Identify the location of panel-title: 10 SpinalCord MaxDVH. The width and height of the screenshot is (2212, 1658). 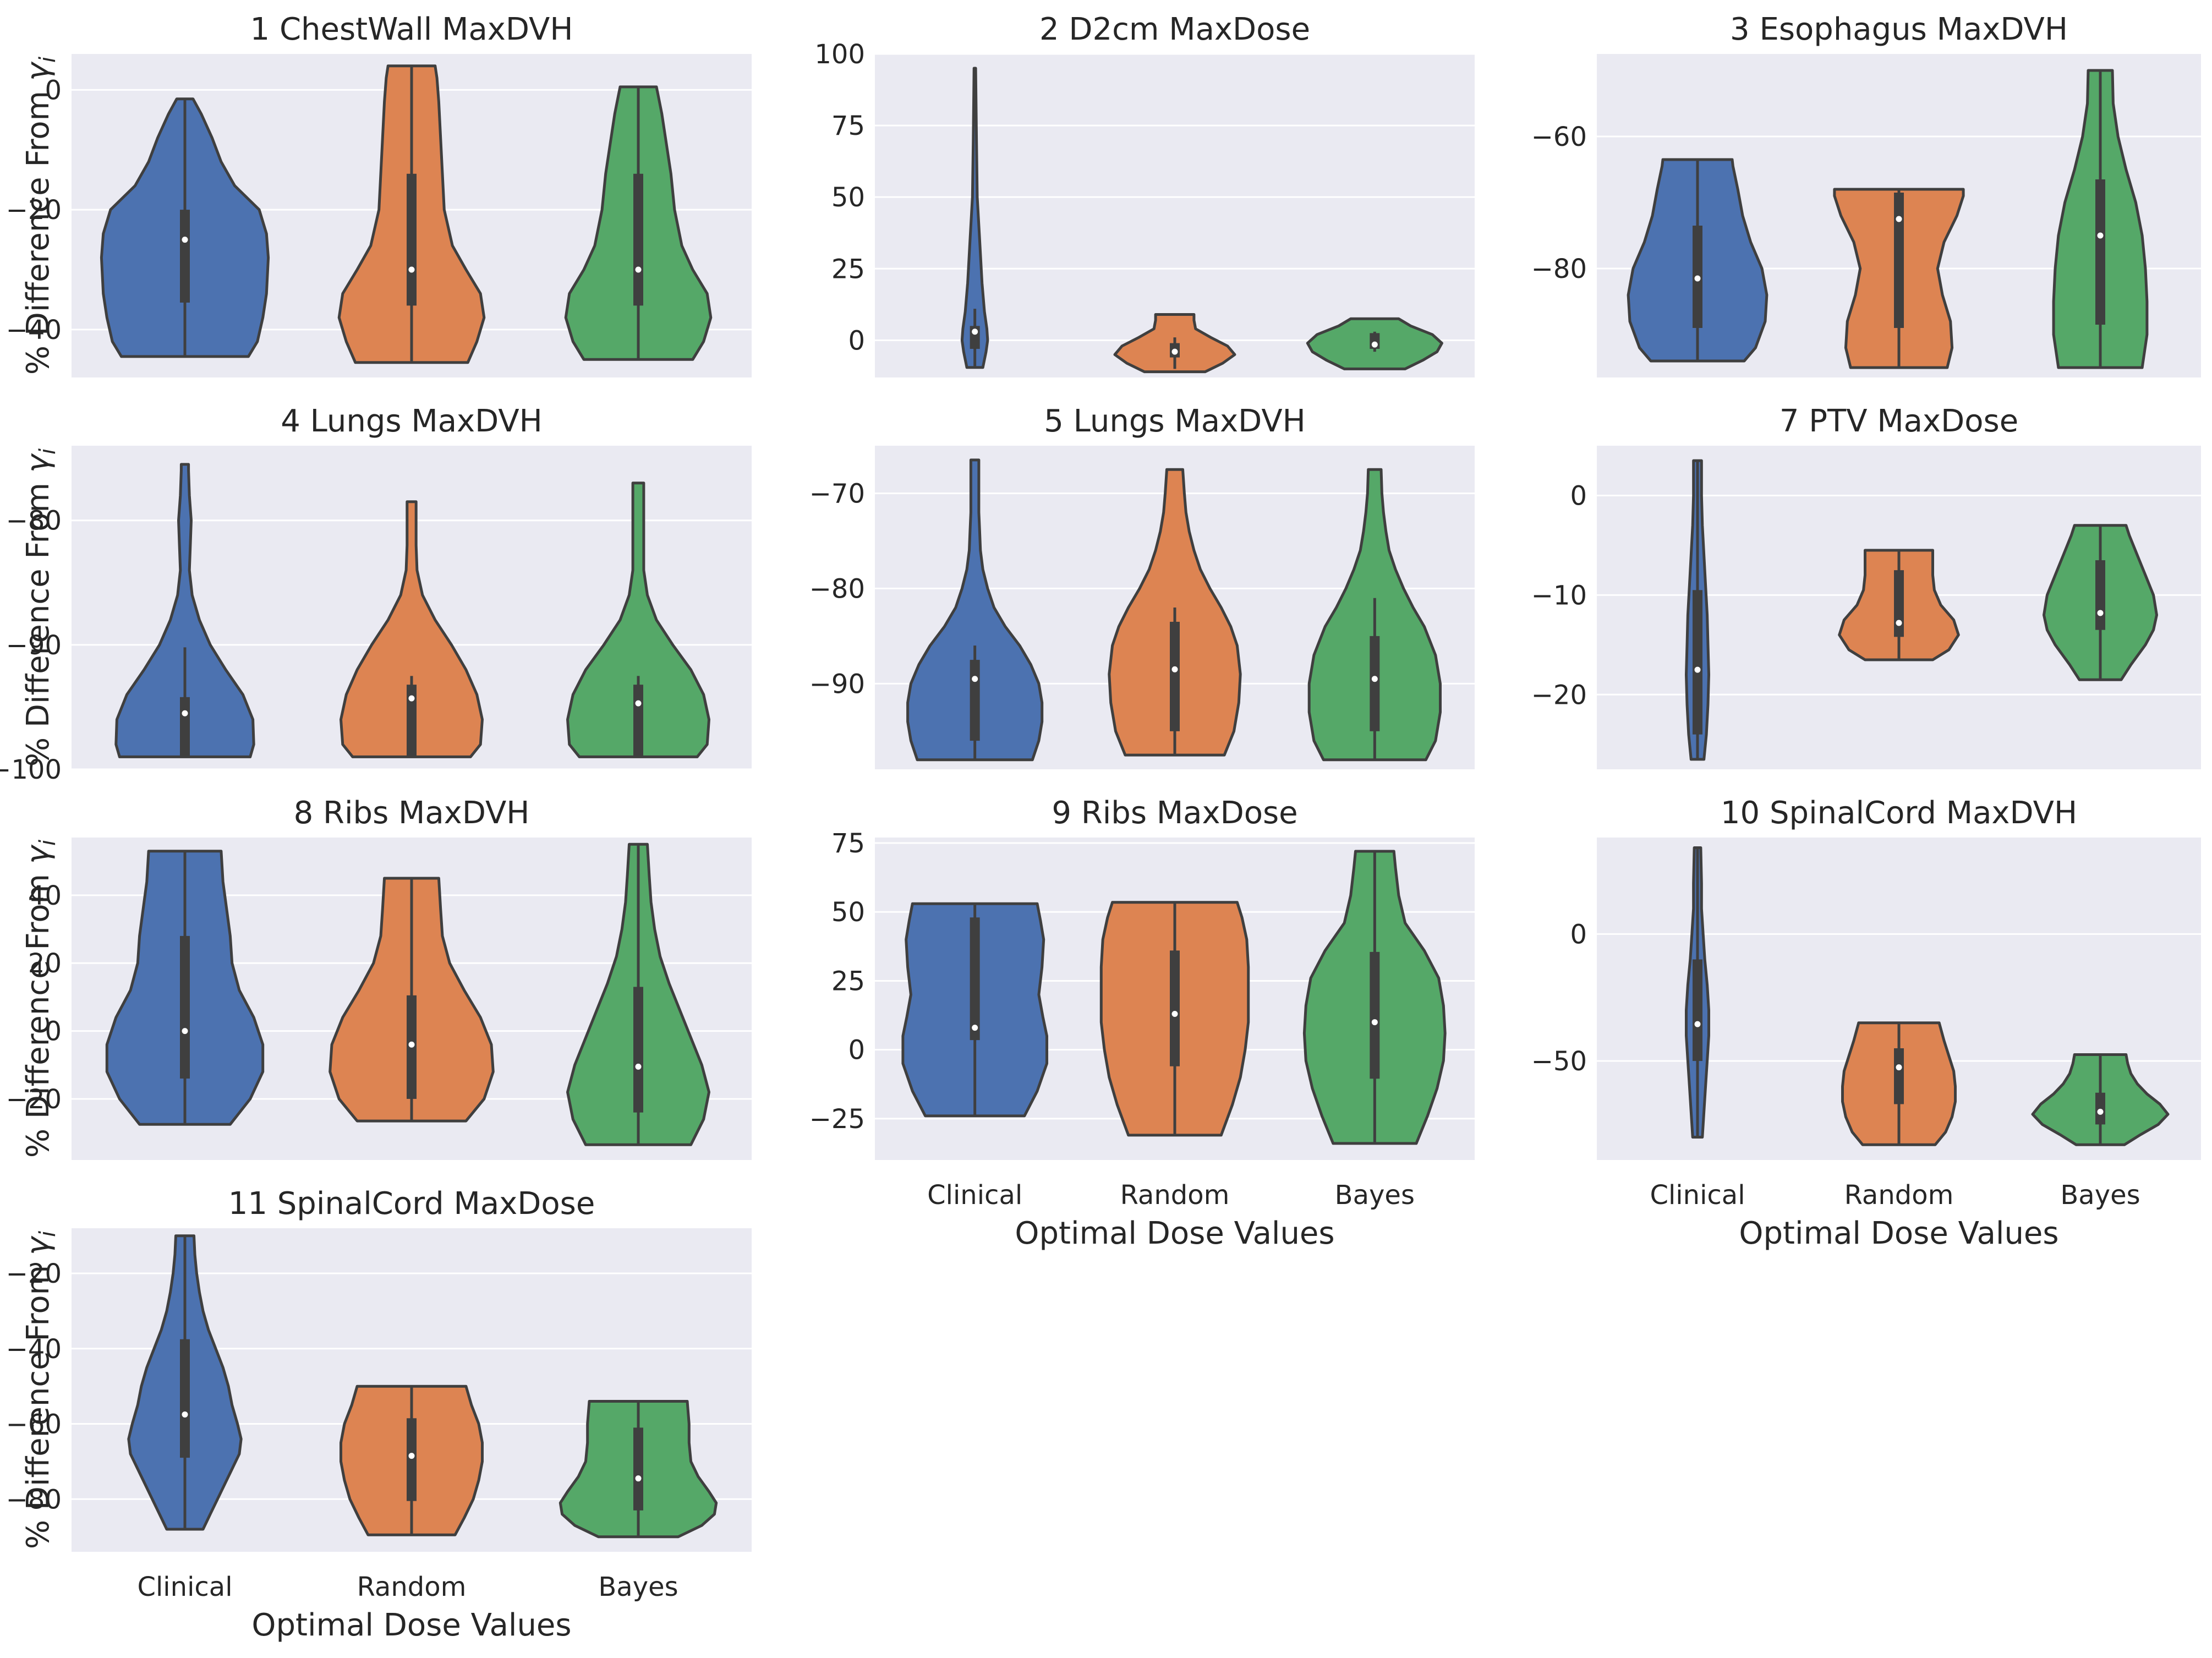
(1899, 813).